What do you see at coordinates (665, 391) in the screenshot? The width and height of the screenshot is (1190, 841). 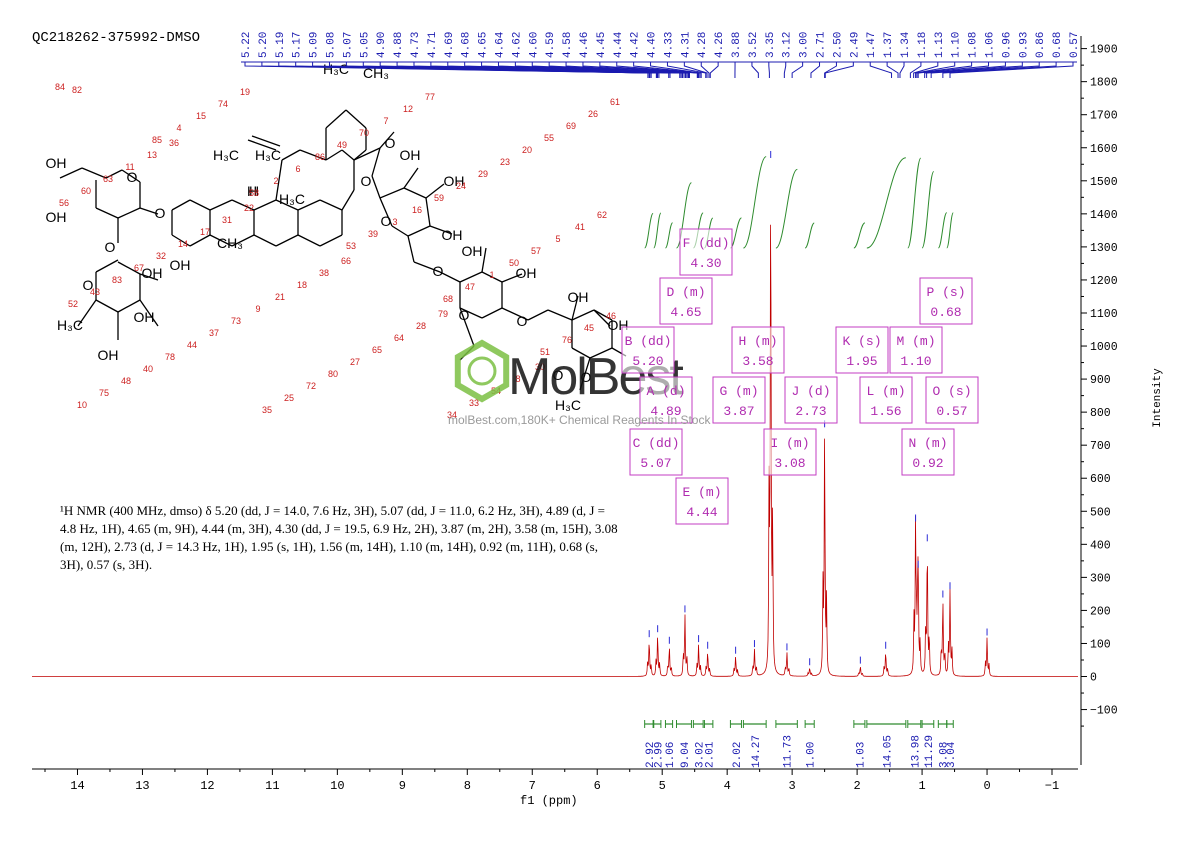 I see `multiplet-label: A (d)` at bounding box center [665, 391].